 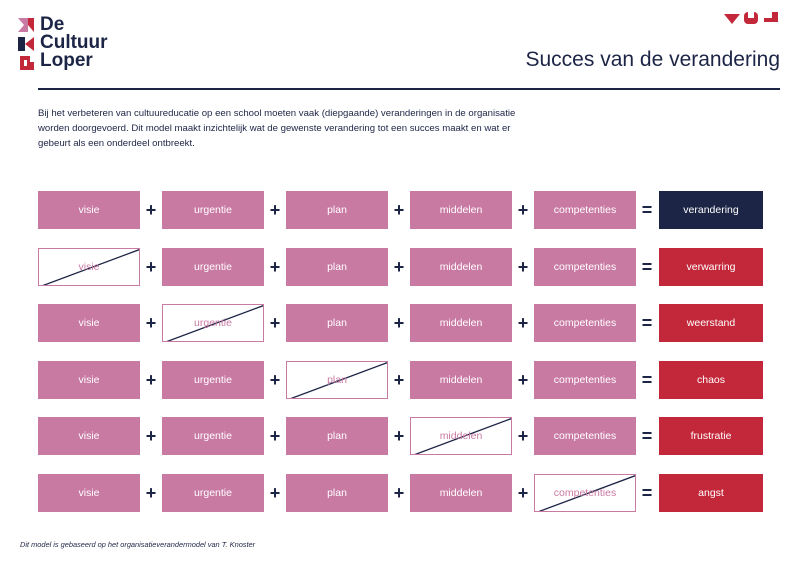 I want to click on brand-name: De Cultuur Loper, so click(x=74, y=42).